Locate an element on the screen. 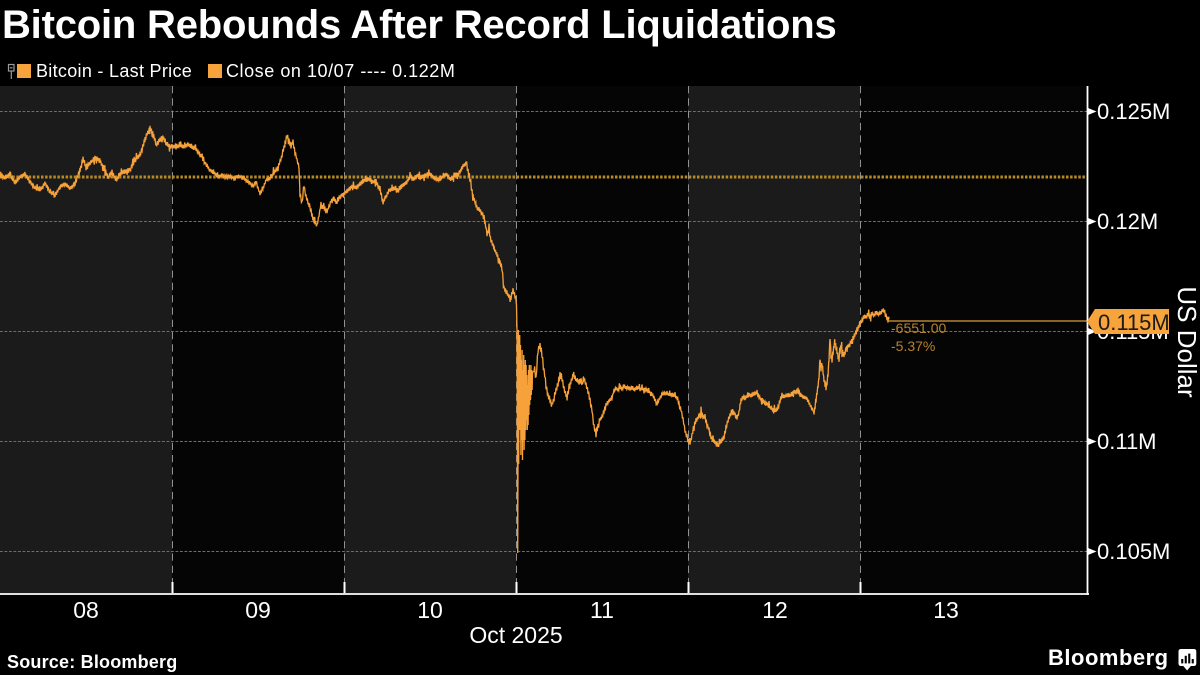  svg-text: Bitcoin - Last Price is located at coordinates (114, 71).